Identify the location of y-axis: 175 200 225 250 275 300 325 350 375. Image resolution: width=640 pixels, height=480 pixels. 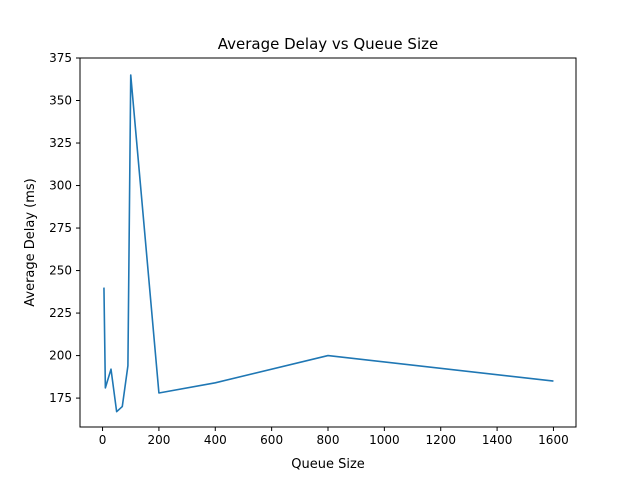
(64, 228).